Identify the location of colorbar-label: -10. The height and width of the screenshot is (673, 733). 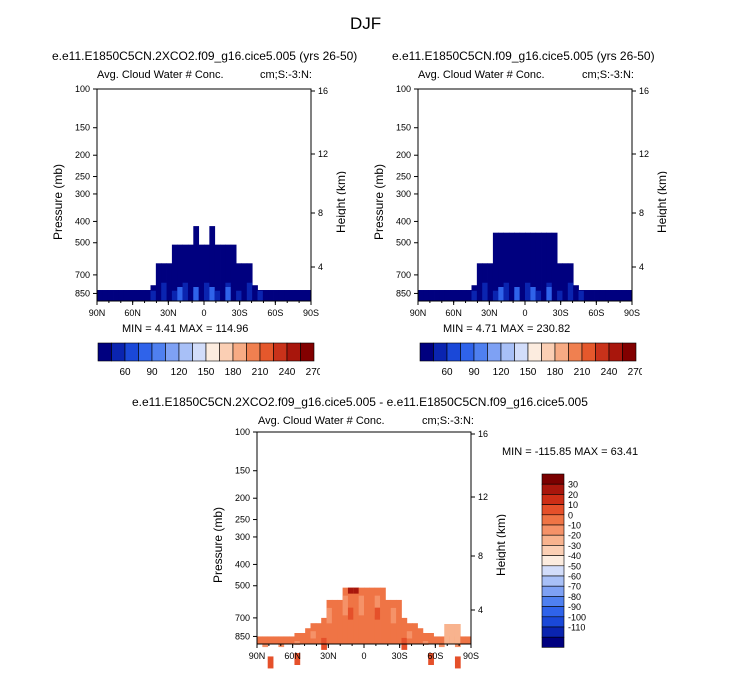
(574, 526).